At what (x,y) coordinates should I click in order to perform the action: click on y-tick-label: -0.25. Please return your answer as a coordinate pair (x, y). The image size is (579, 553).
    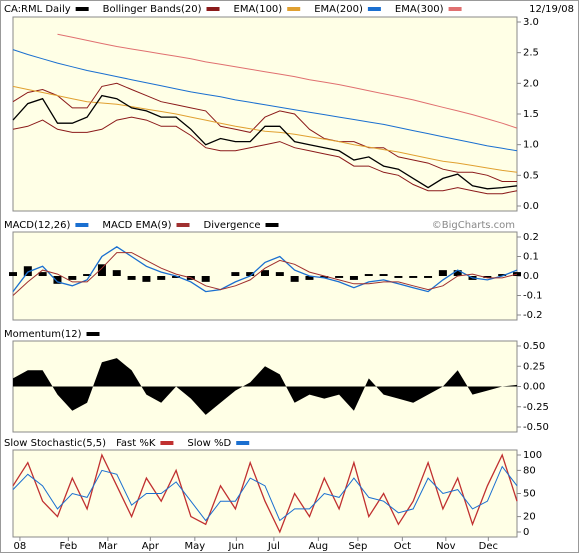
    Looking at the image, I should click on (536, 407).